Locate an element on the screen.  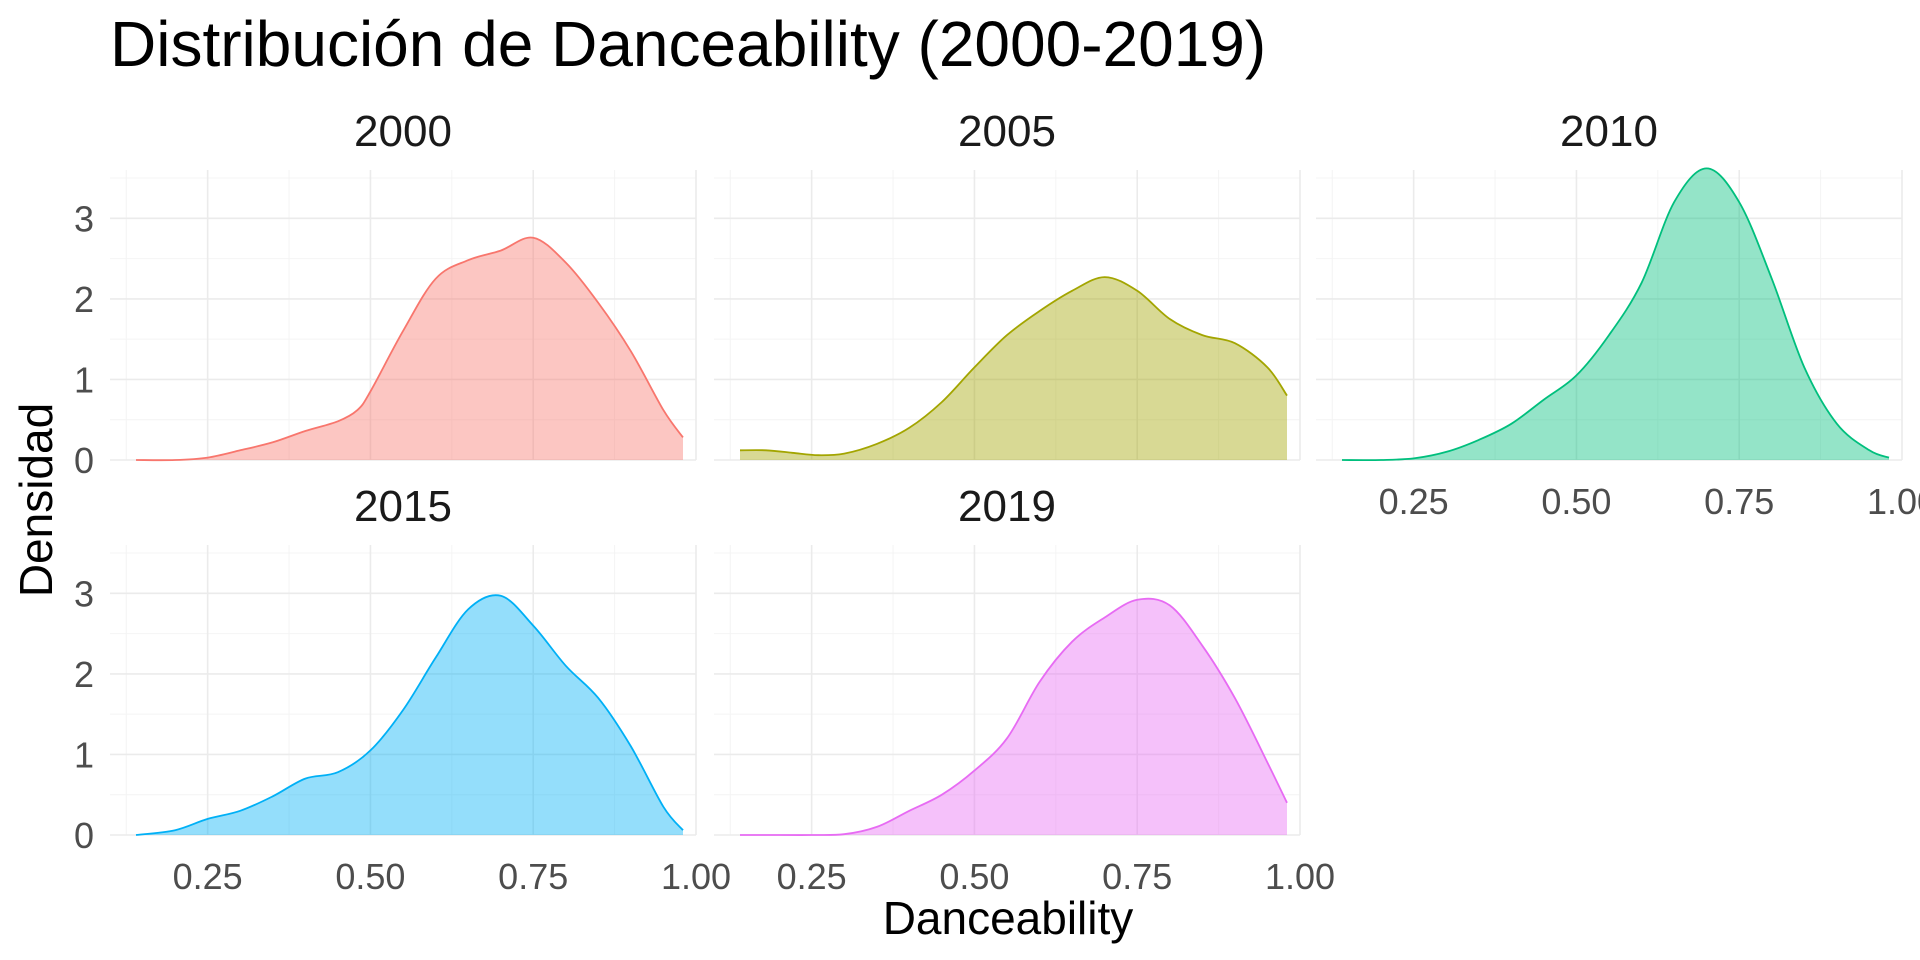
density-area-2000 is located at coordinates (409, 349).